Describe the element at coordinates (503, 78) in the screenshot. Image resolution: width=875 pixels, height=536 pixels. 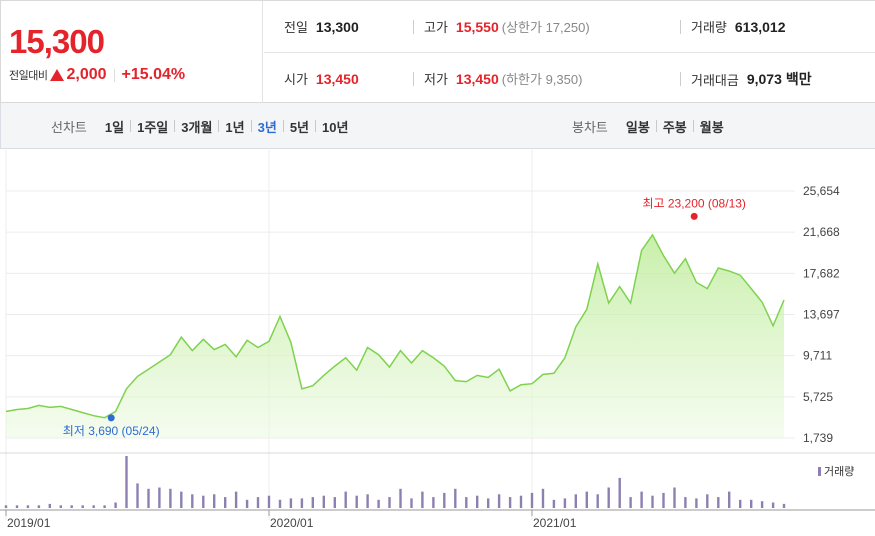
I see `low-cell: 저가 13,450 (하한가 9,350)` at that location.